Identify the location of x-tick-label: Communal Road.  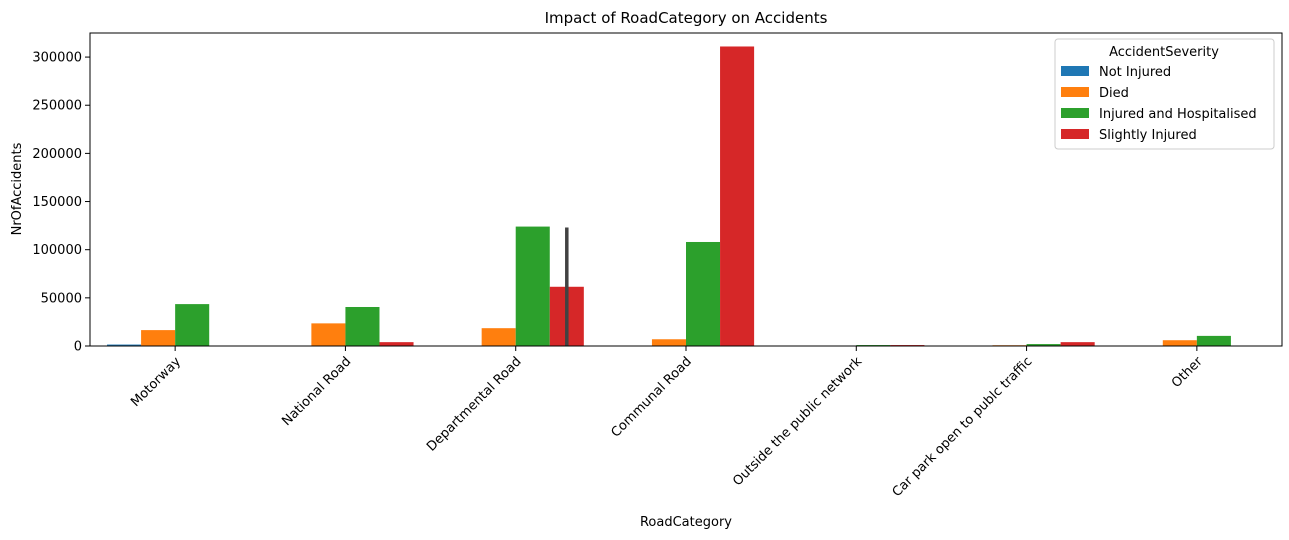
(651, 397).